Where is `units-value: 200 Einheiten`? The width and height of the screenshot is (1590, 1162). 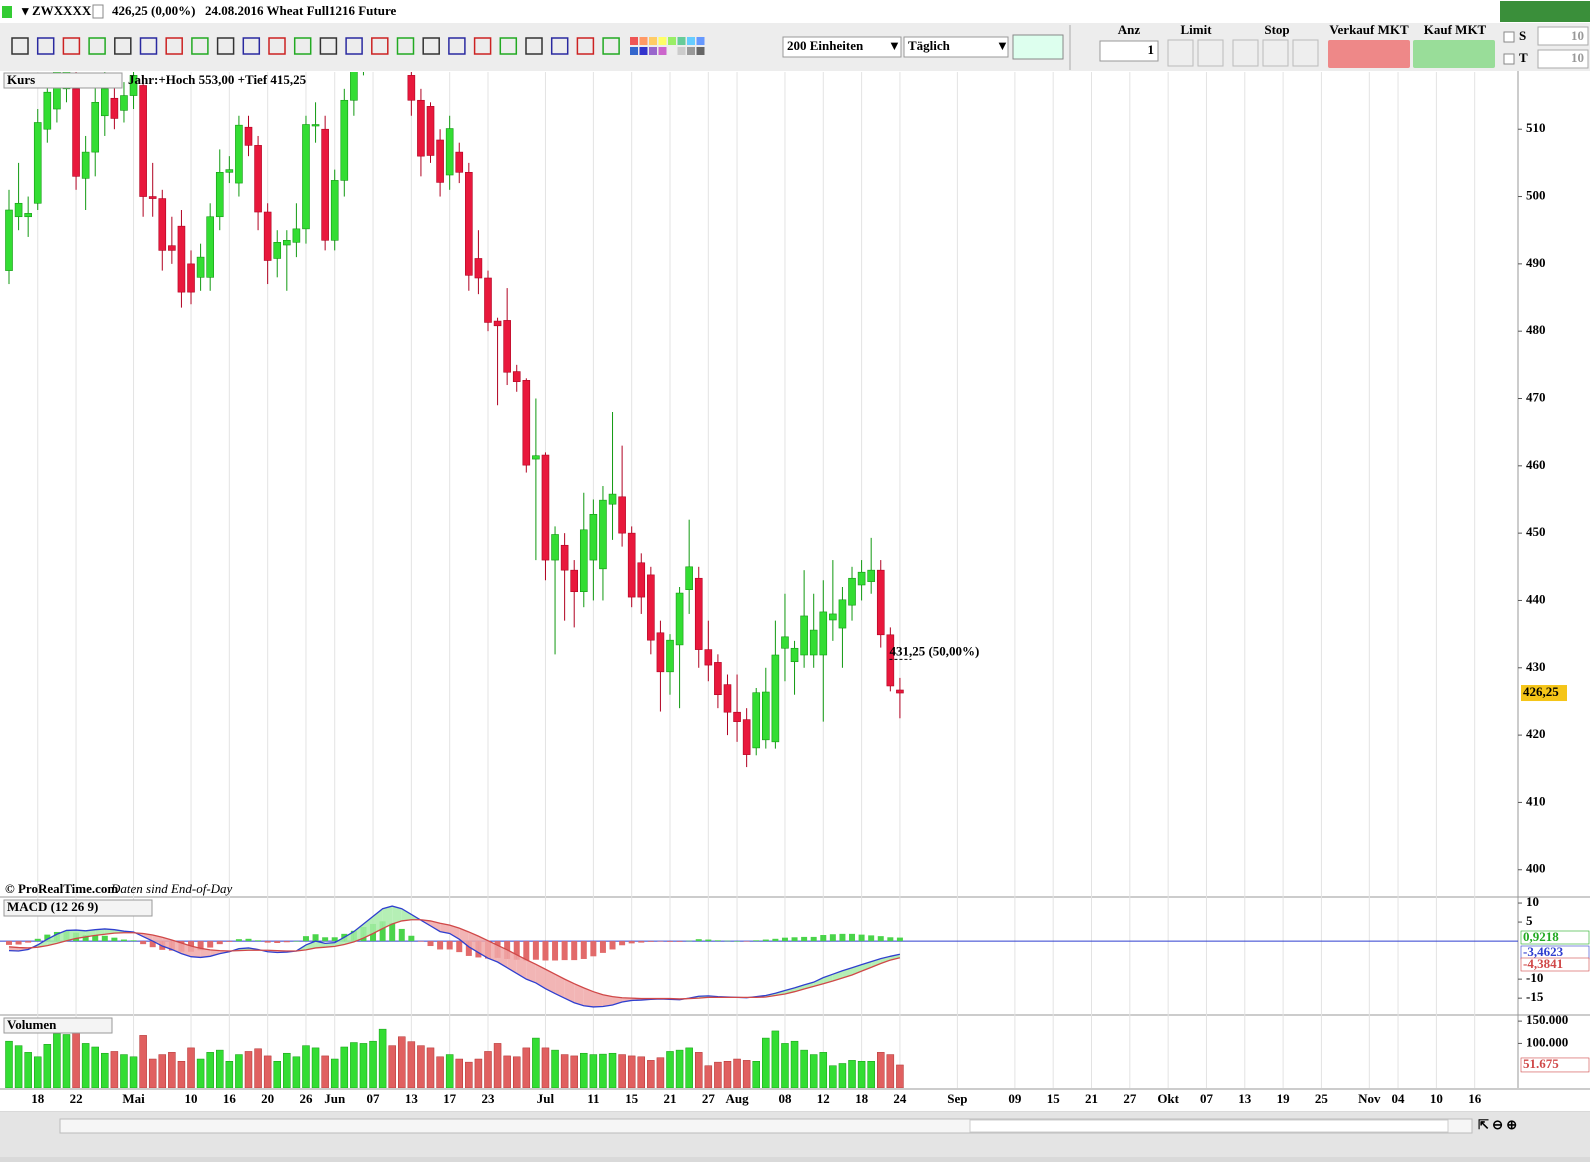
units-value: 200 Einheiten is located at coordinates (825, 45).